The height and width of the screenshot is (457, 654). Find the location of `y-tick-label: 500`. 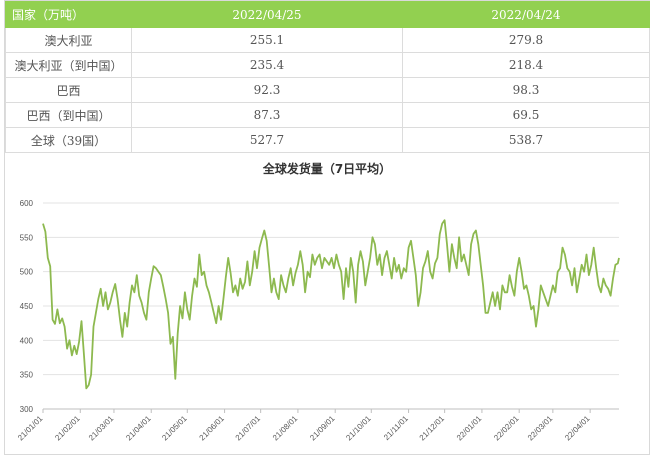

y-tick-label: 500 is located at coordinates (27, 272).